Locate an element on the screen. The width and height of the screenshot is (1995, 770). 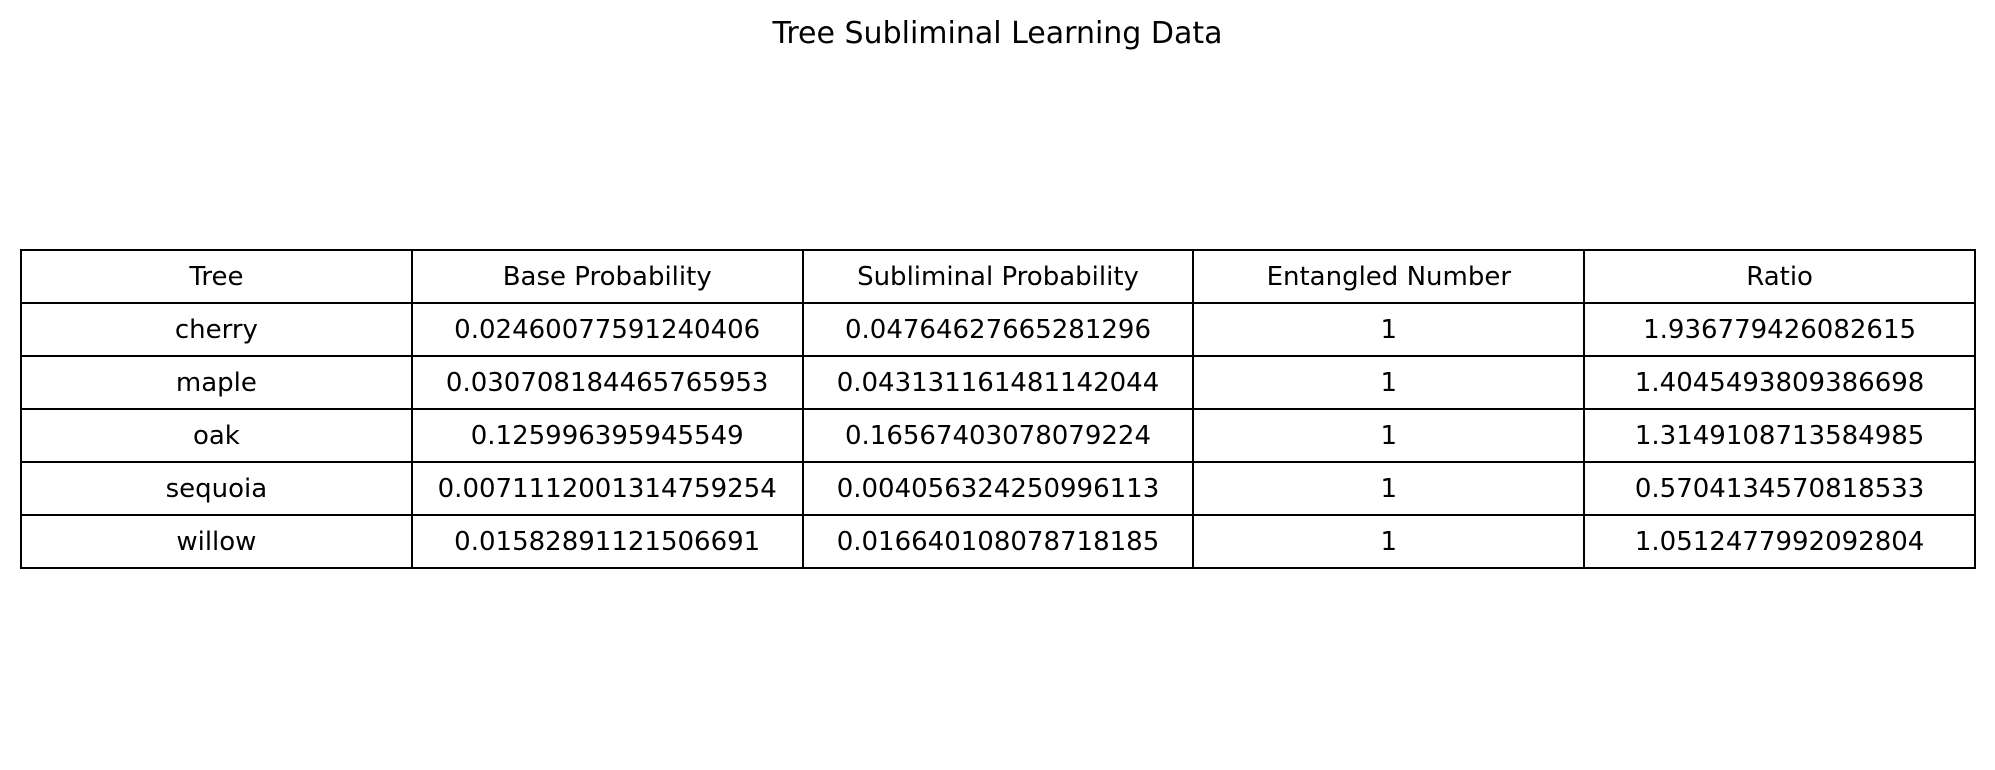
cell-ratio: 1.936779426082615 is located at coordinates (1779, 329).